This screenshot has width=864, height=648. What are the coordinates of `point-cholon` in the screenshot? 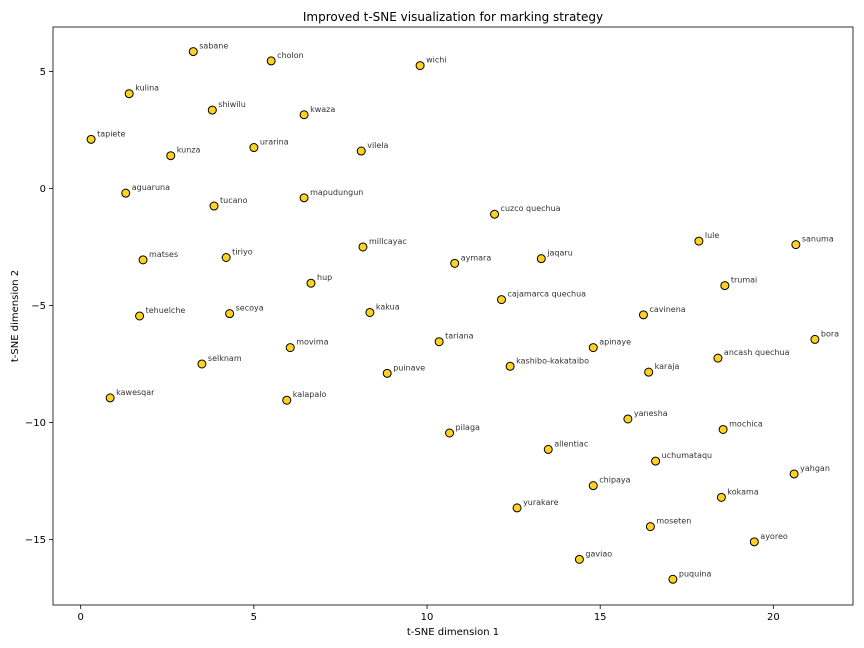 It's located at (271, 61).